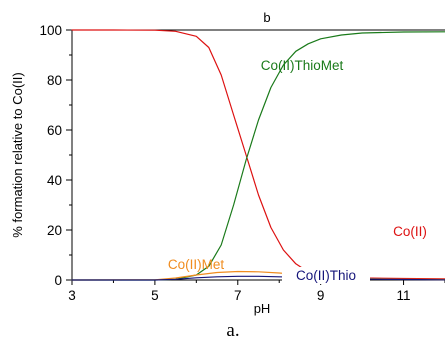 Image resolution: width=445 pixels, height=347 pixels. I want to click on series-label-co-ii-thio: Co(II)Thio, so click(326, 275).